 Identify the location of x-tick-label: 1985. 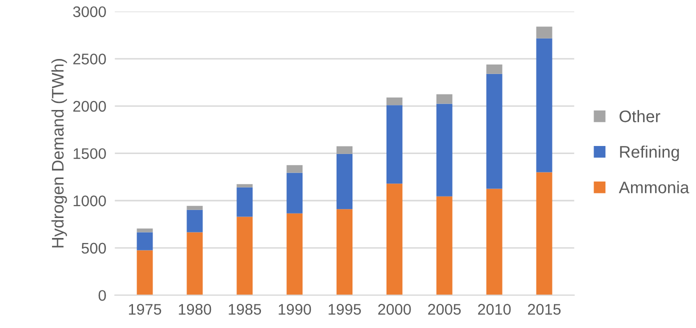
(245, 309).